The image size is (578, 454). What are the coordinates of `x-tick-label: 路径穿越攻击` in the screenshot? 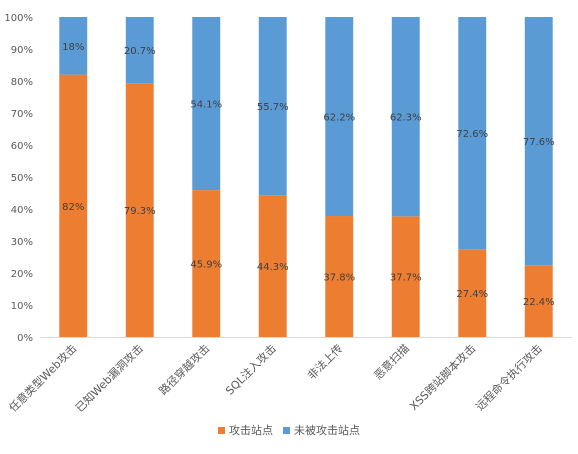 It's located at (184, 369).